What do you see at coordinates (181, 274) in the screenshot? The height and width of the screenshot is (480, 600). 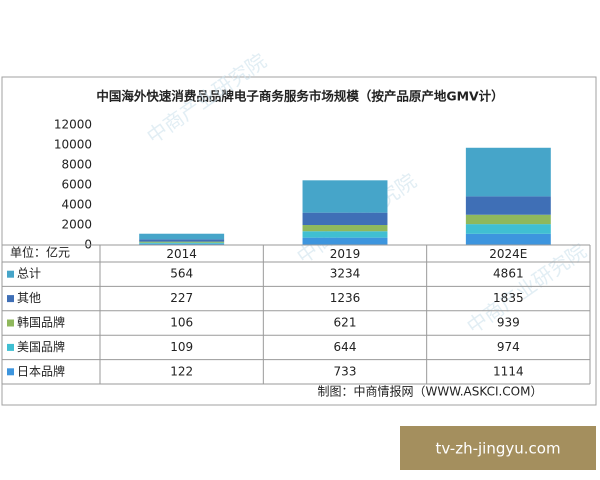 I see `table-cell: 564` at bounding box center [181, 274].